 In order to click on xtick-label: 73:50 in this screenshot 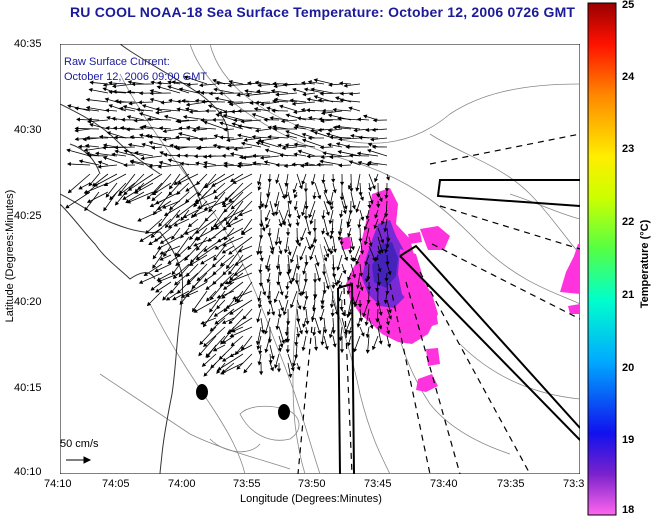, I will do `click(312, 484)`.